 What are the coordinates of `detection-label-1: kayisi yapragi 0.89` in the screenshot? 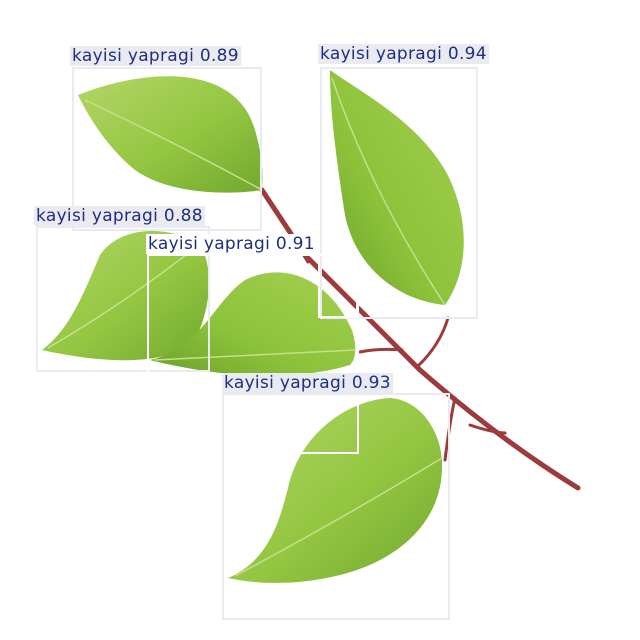 It's located at (155, 56).